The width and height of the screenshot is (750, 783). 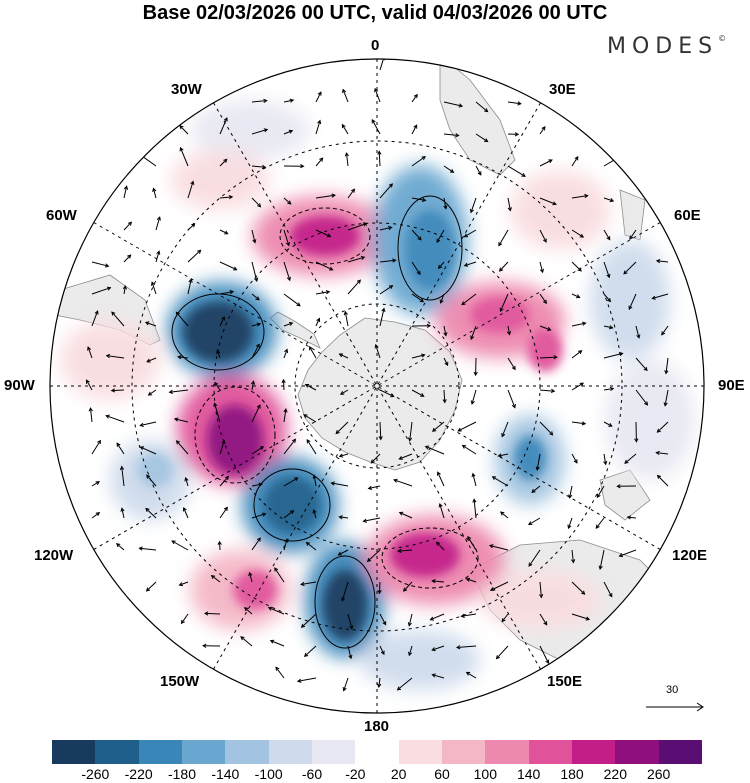 I want to click on colorbar-tick-label: 220, so click(x=615, y=774).